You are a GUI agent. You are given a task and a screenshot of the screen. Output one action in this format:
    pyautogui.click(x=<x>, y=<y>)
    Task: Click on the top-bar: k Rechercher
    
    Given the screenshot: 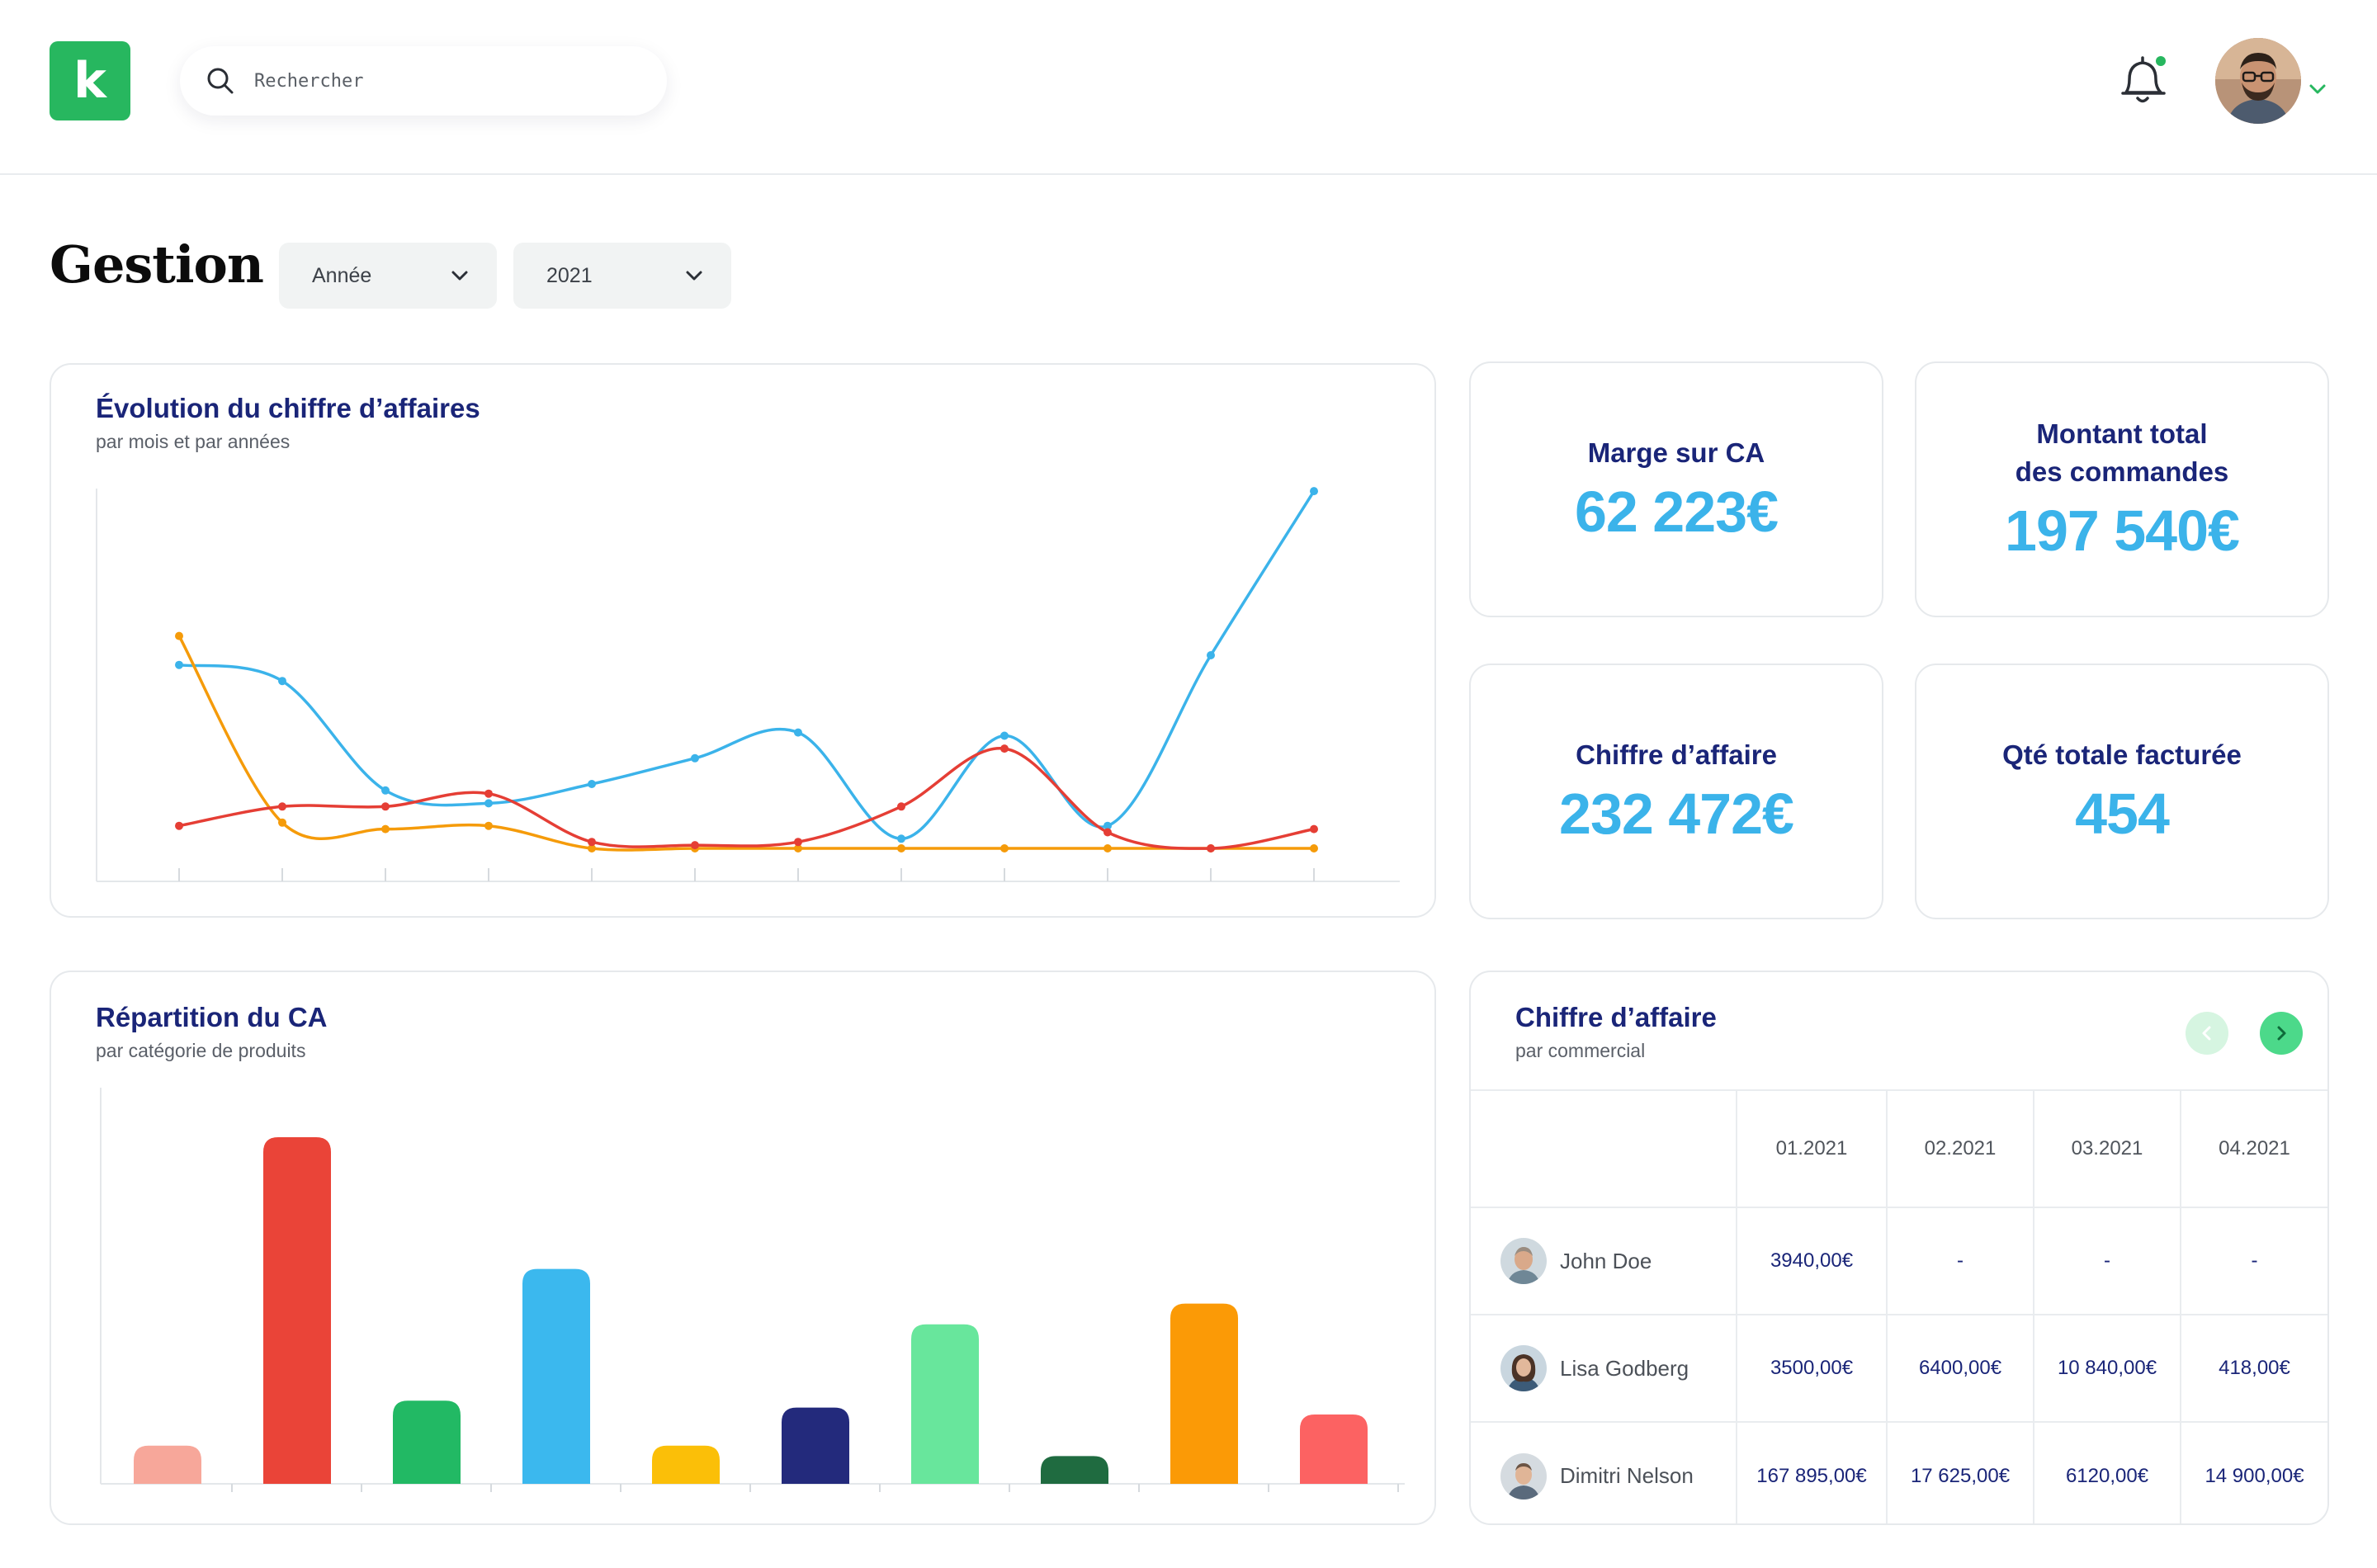 What is the action you would take?
    pyautogui.click(x=1188, y=87)
    